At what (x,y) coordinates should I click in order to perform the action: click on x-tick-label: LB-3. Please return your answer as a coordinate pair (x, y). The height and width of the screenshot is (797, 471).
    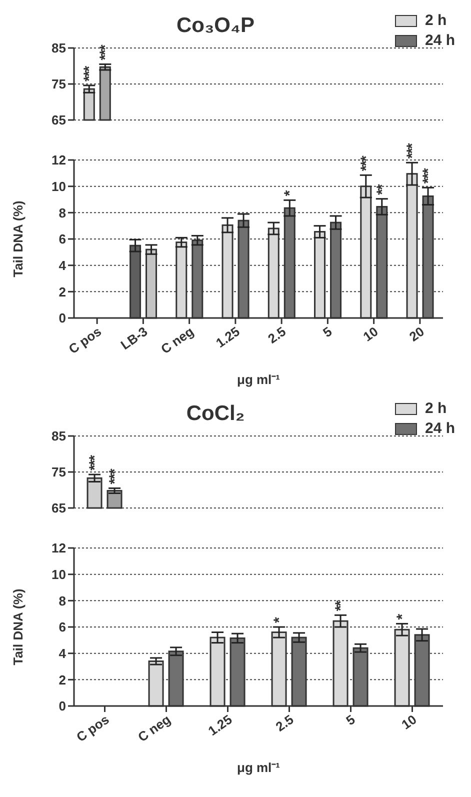
    Looking at the image, I should click on (134, 338).